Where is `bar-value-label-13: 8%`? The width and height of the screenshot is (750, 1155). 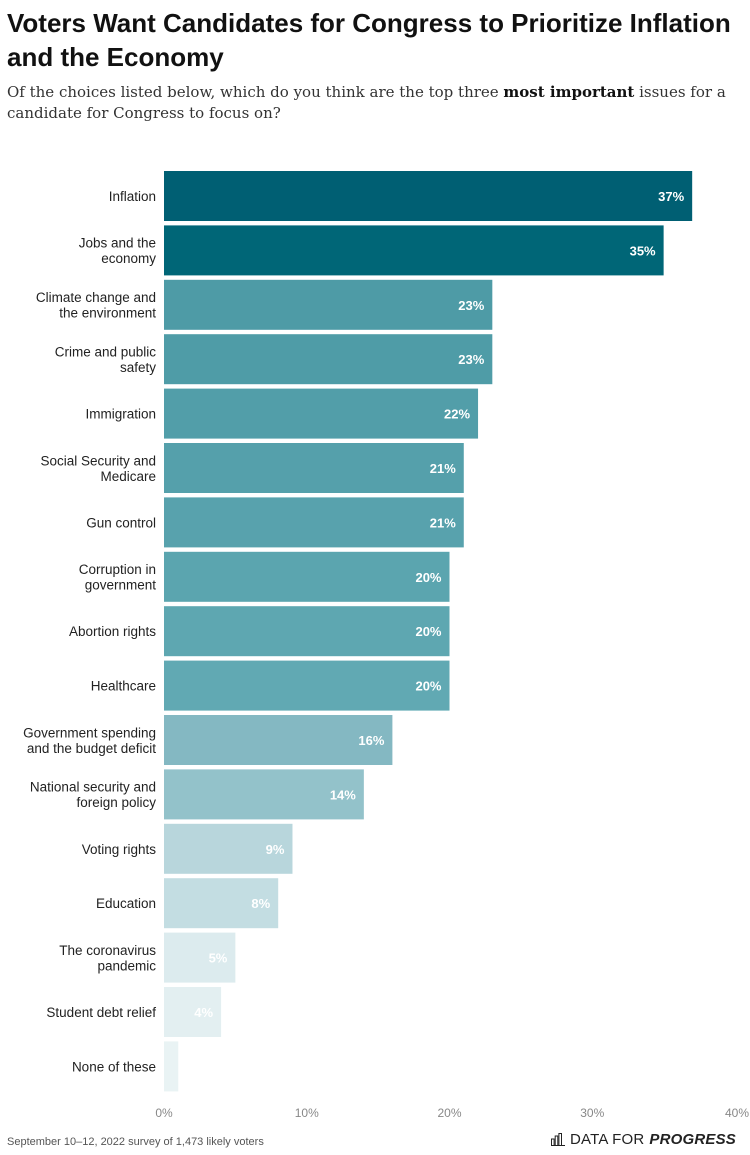 bar-value-label-13: 8% is located at coordinates (260, 903).